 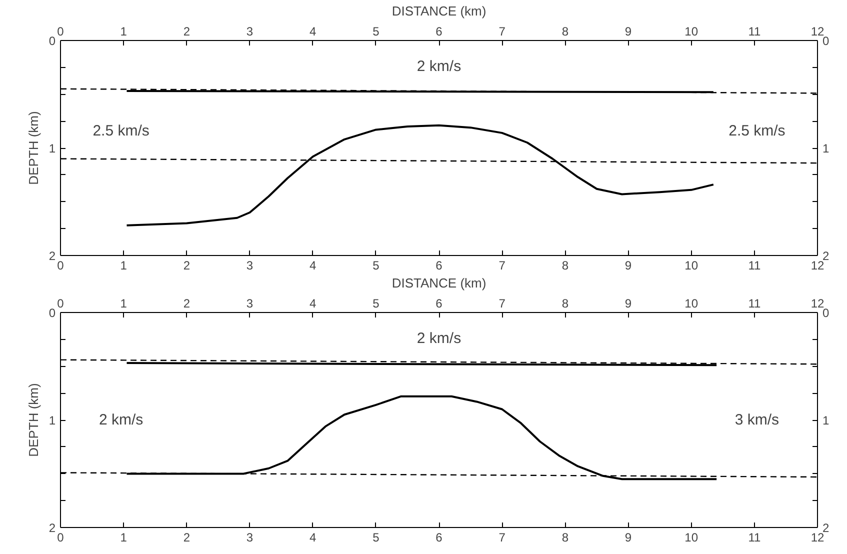 I want to click on annotation: 3 km/s, so click(x=757, y=420).